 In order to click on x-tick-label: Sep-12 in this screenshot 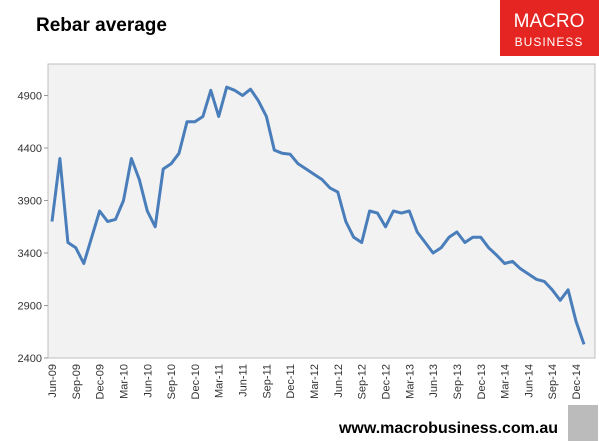, I will do `click(363, 381)`.